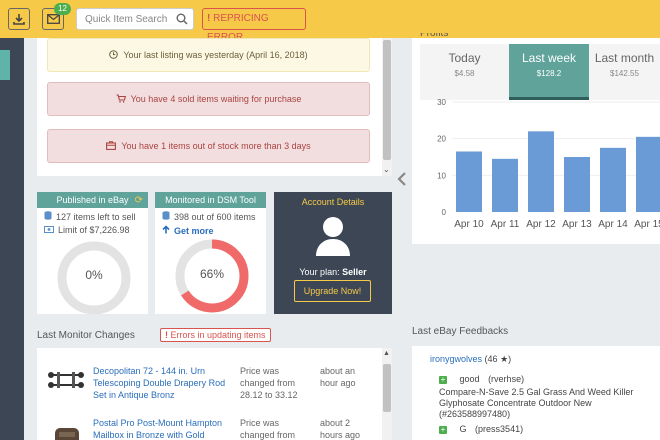  What do you see at coordinates (441, 175) in the screenshot?
I see `y-tick-label: 10` at bounding box center [441, 175].